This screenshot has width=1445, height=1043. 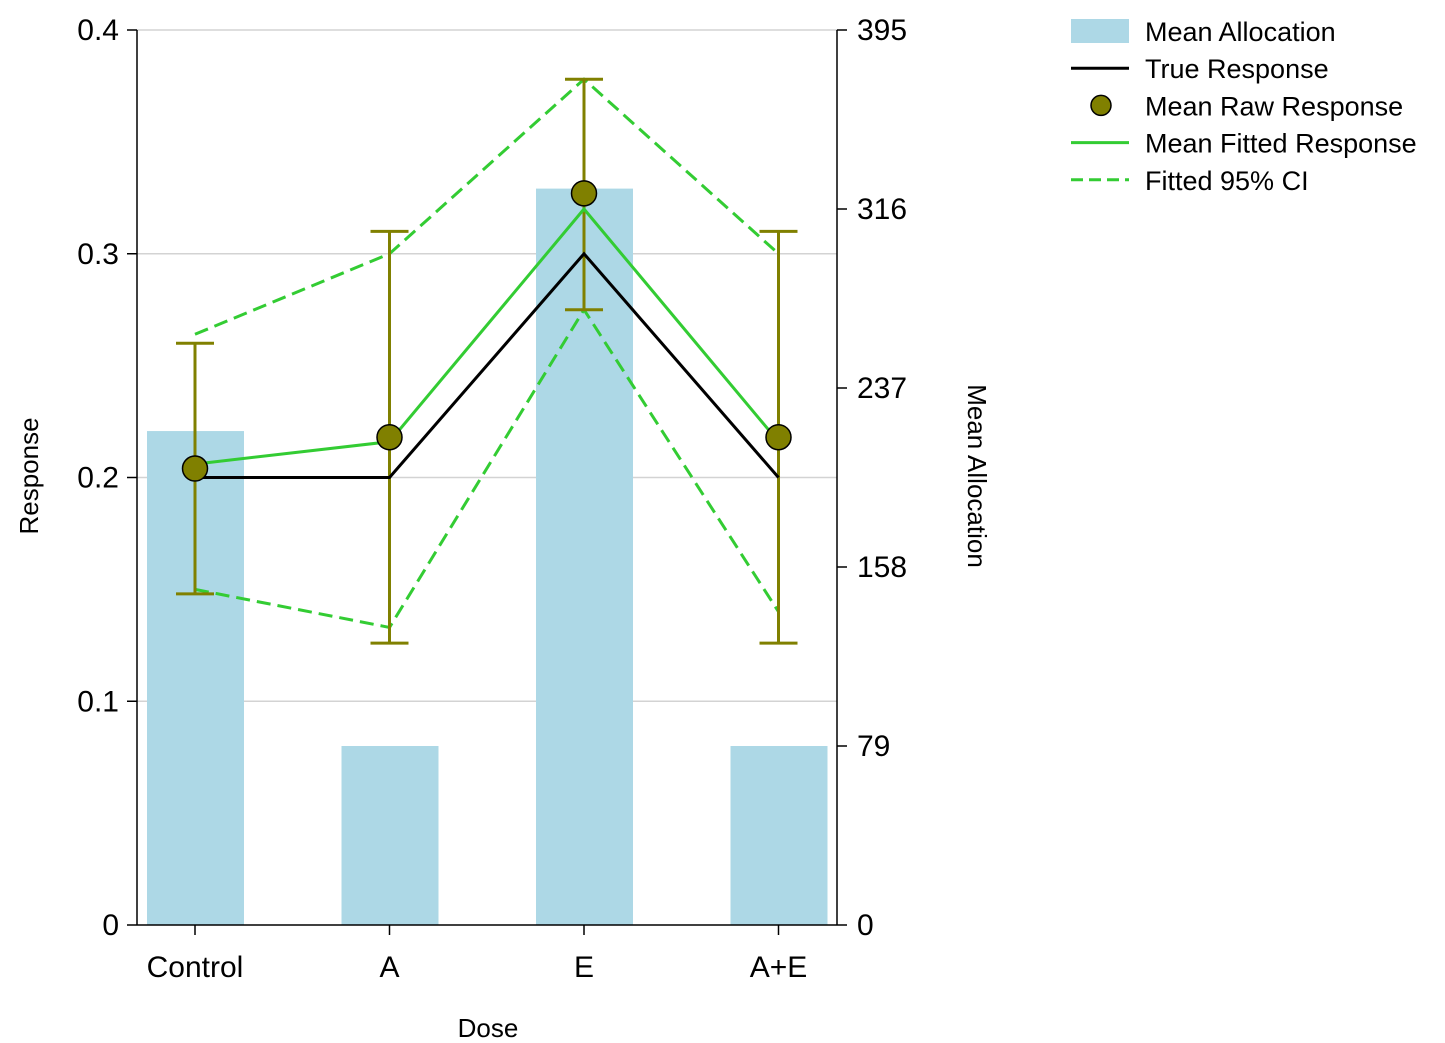 I want to click on y-tick-label: 0.1, so click(x=98, y=701).